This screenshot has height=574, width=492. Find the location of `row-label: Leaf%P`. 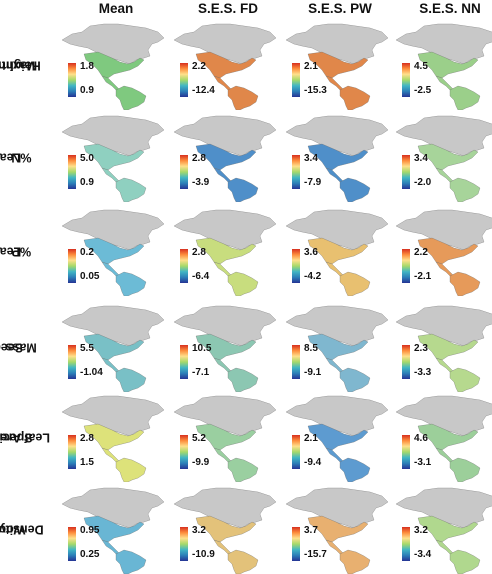

row-label: Leaf%P is located at coordinates (15, 251).